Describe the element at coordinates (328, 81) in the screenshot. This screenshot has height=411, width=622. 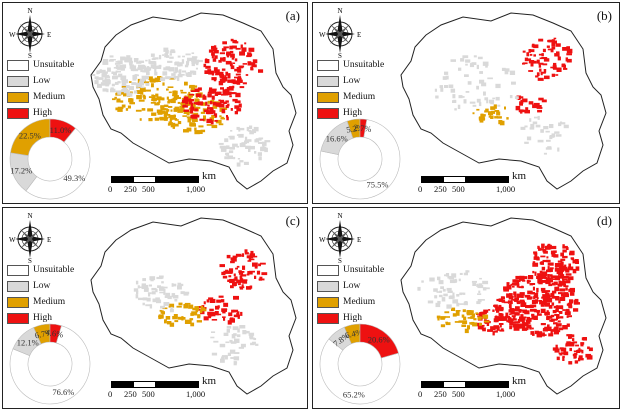
I see `legend-swatch-low` at that location.